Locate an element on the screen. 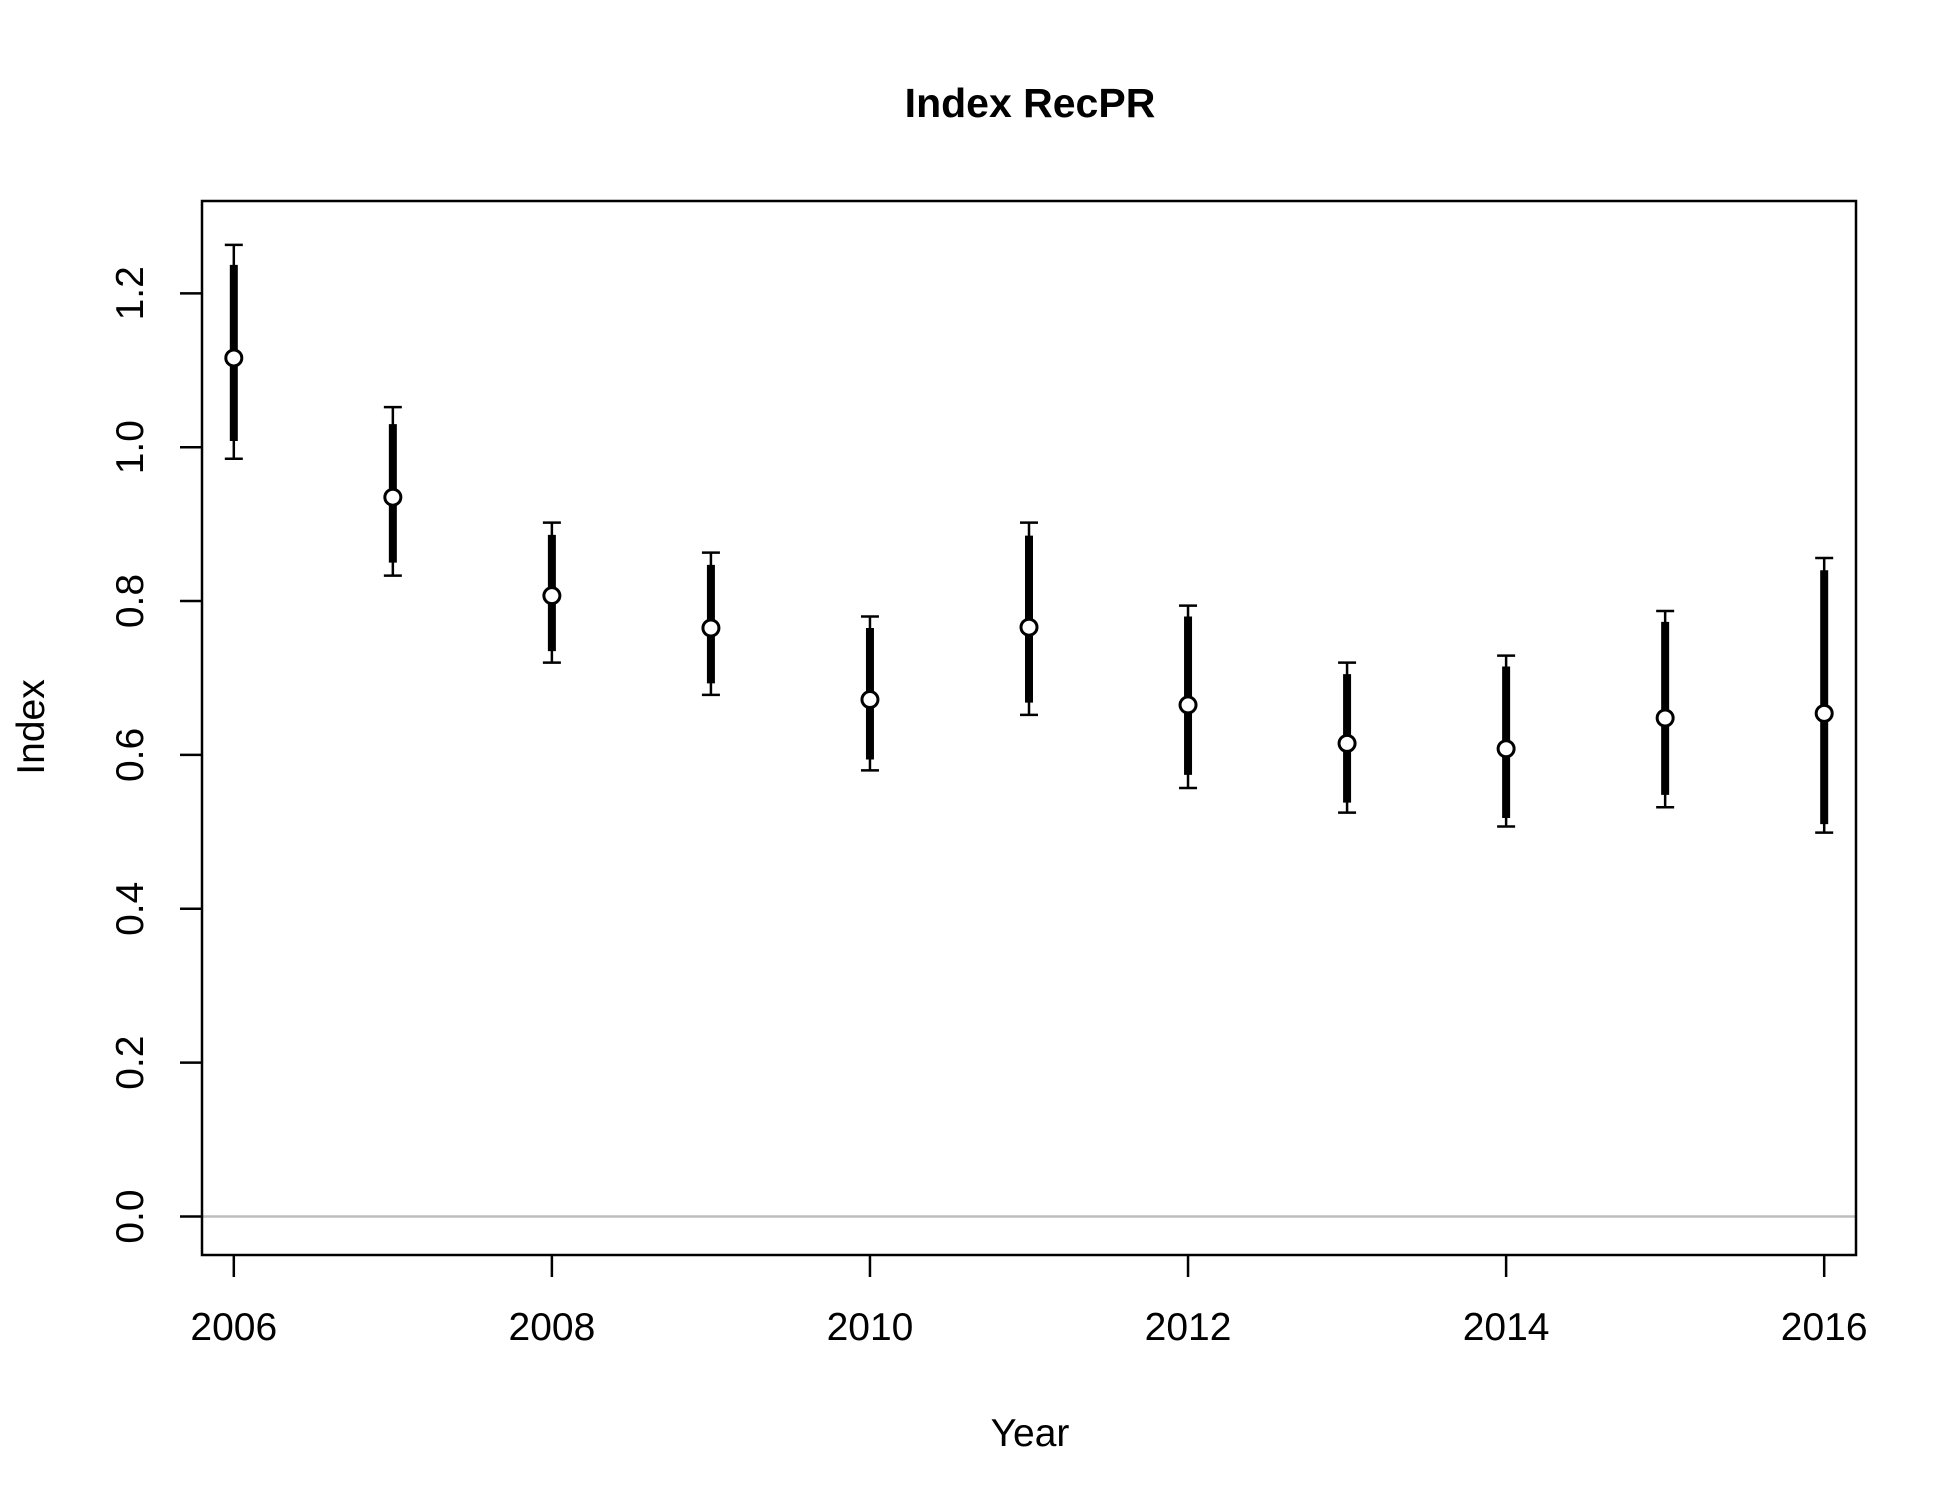 The width and height of the screenshot is (1950, 1500). chart-title: Index RecPR is located at coordinates (1030, 103).